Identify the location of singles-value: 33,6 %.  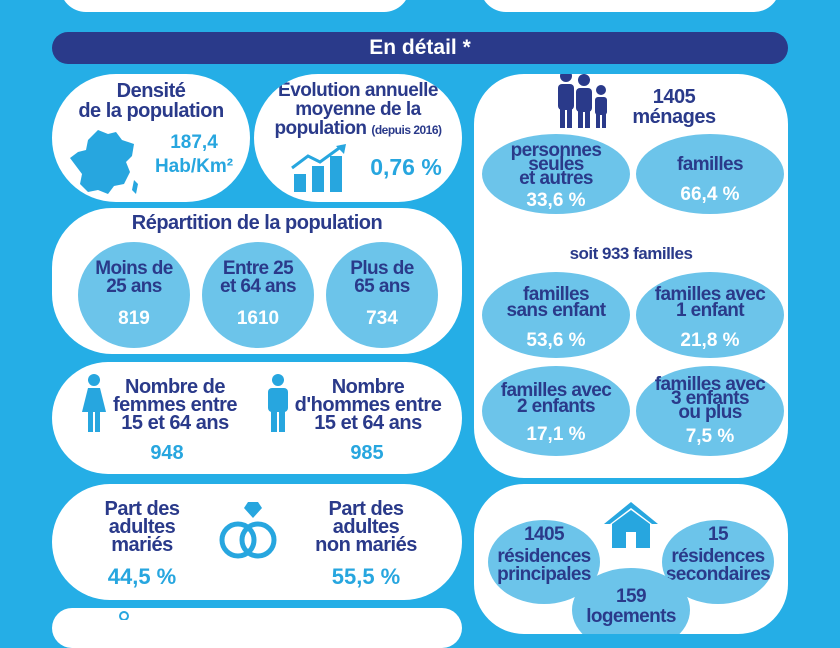
(556, 200).